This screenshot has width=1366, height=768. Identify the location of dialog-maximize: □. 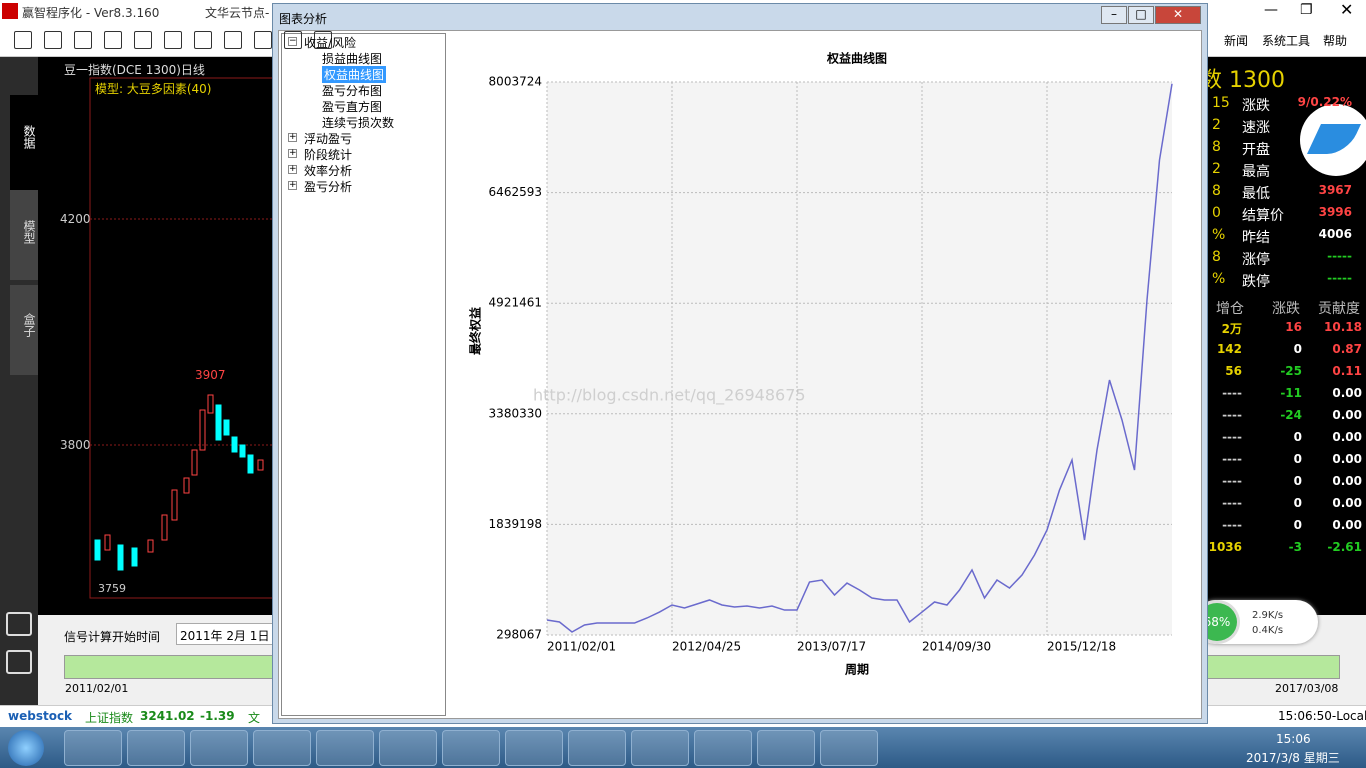
(1141, 15).